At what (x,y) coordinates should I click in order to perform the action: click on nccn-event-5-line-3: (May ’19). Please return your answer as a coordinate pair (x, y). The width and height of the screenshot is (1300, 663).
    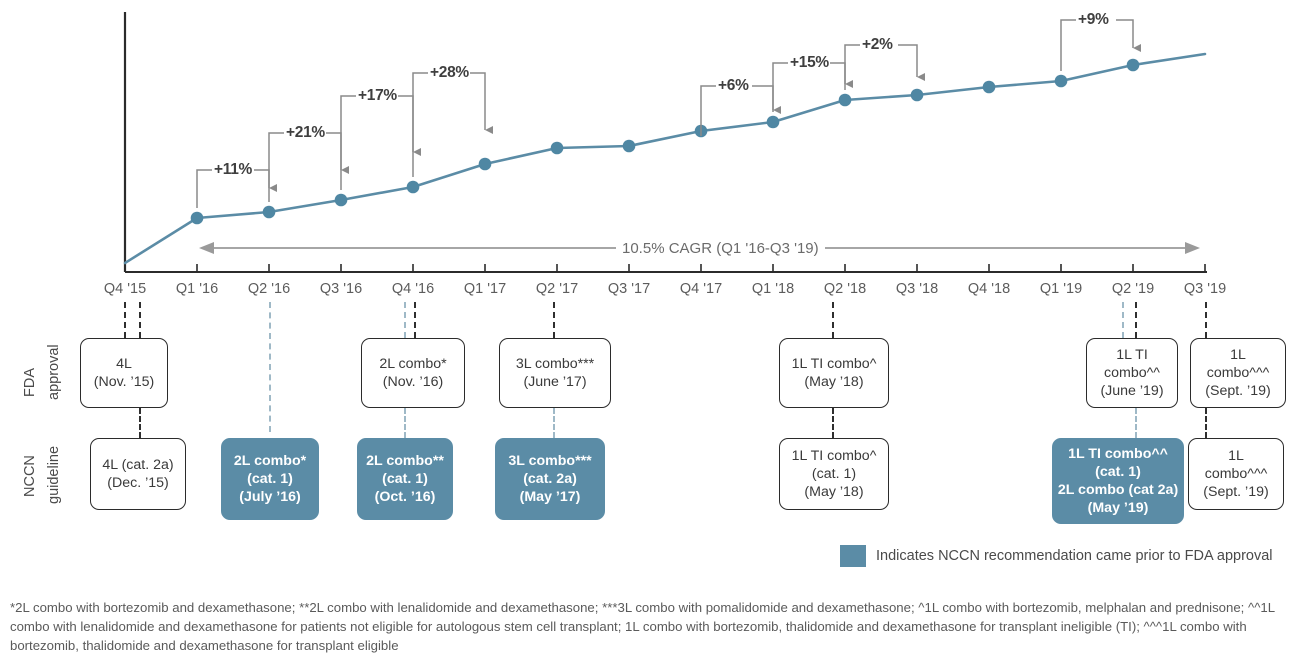
    Looking at the image, I should click on (1118, 508).